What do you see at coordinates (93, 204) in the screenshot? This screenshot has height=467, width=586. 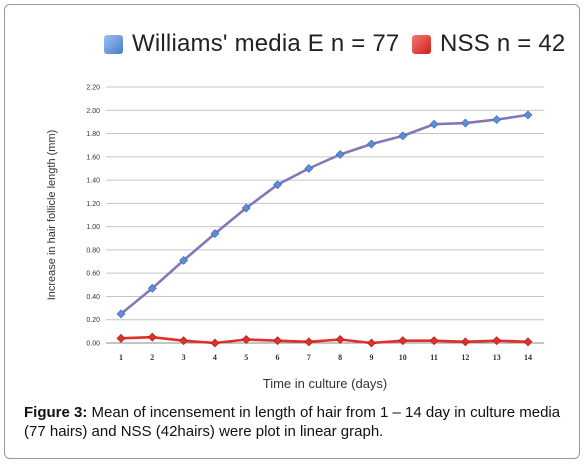 I see `y-tick-label: 1.20` at bounding box center [93, 204].